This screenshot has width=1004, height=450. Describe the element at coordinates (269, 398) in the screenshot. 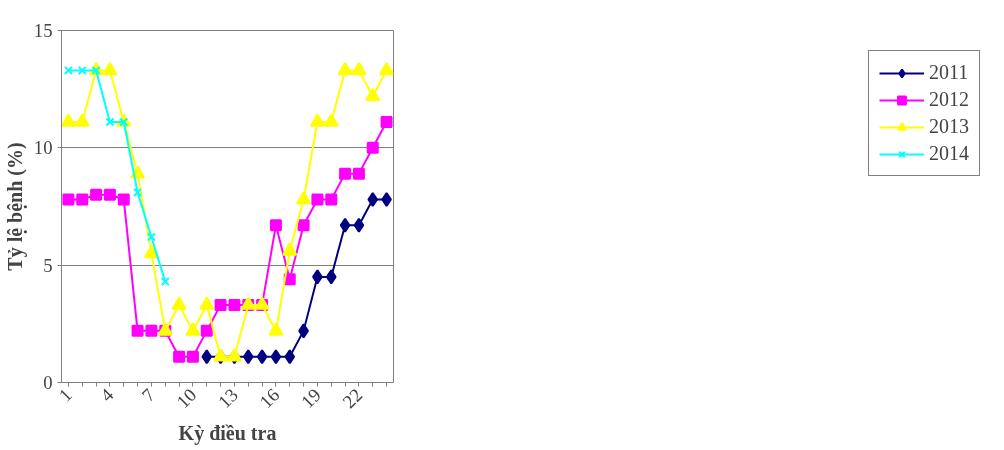

I see `x-tick-label: 16` at that location.